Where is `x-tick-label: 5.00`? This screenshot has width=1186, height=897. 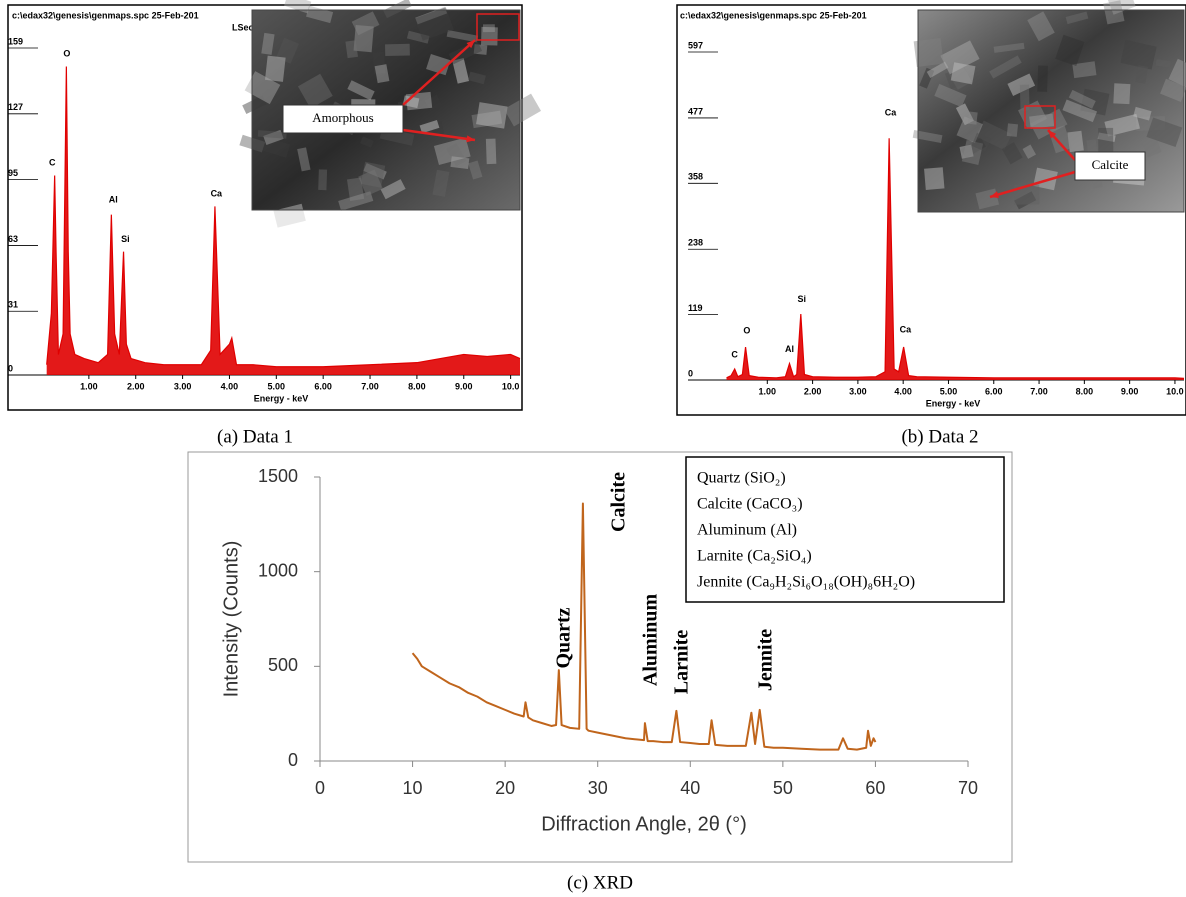 x-tick-label: 5.00 is located at coordinates (277, 386).